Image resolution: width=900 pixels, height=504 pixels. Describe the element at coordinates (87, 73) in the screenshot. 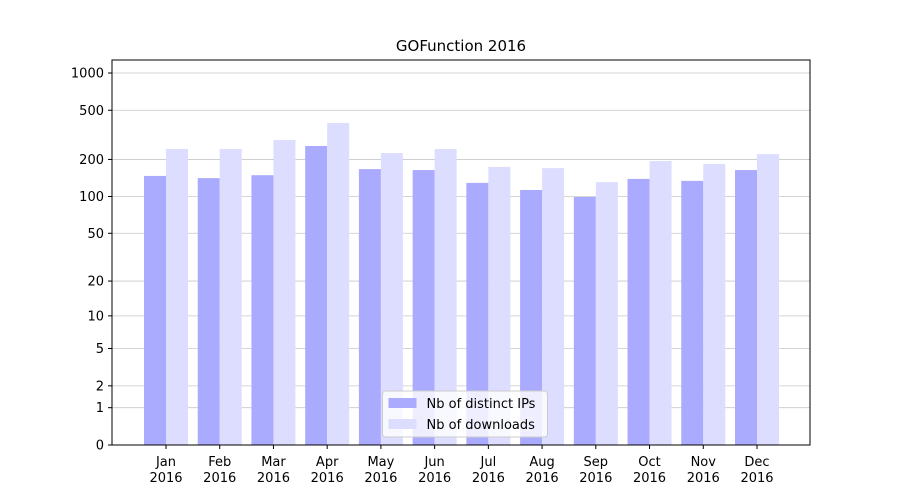

I see `y-tick-label: 1000` at that location.